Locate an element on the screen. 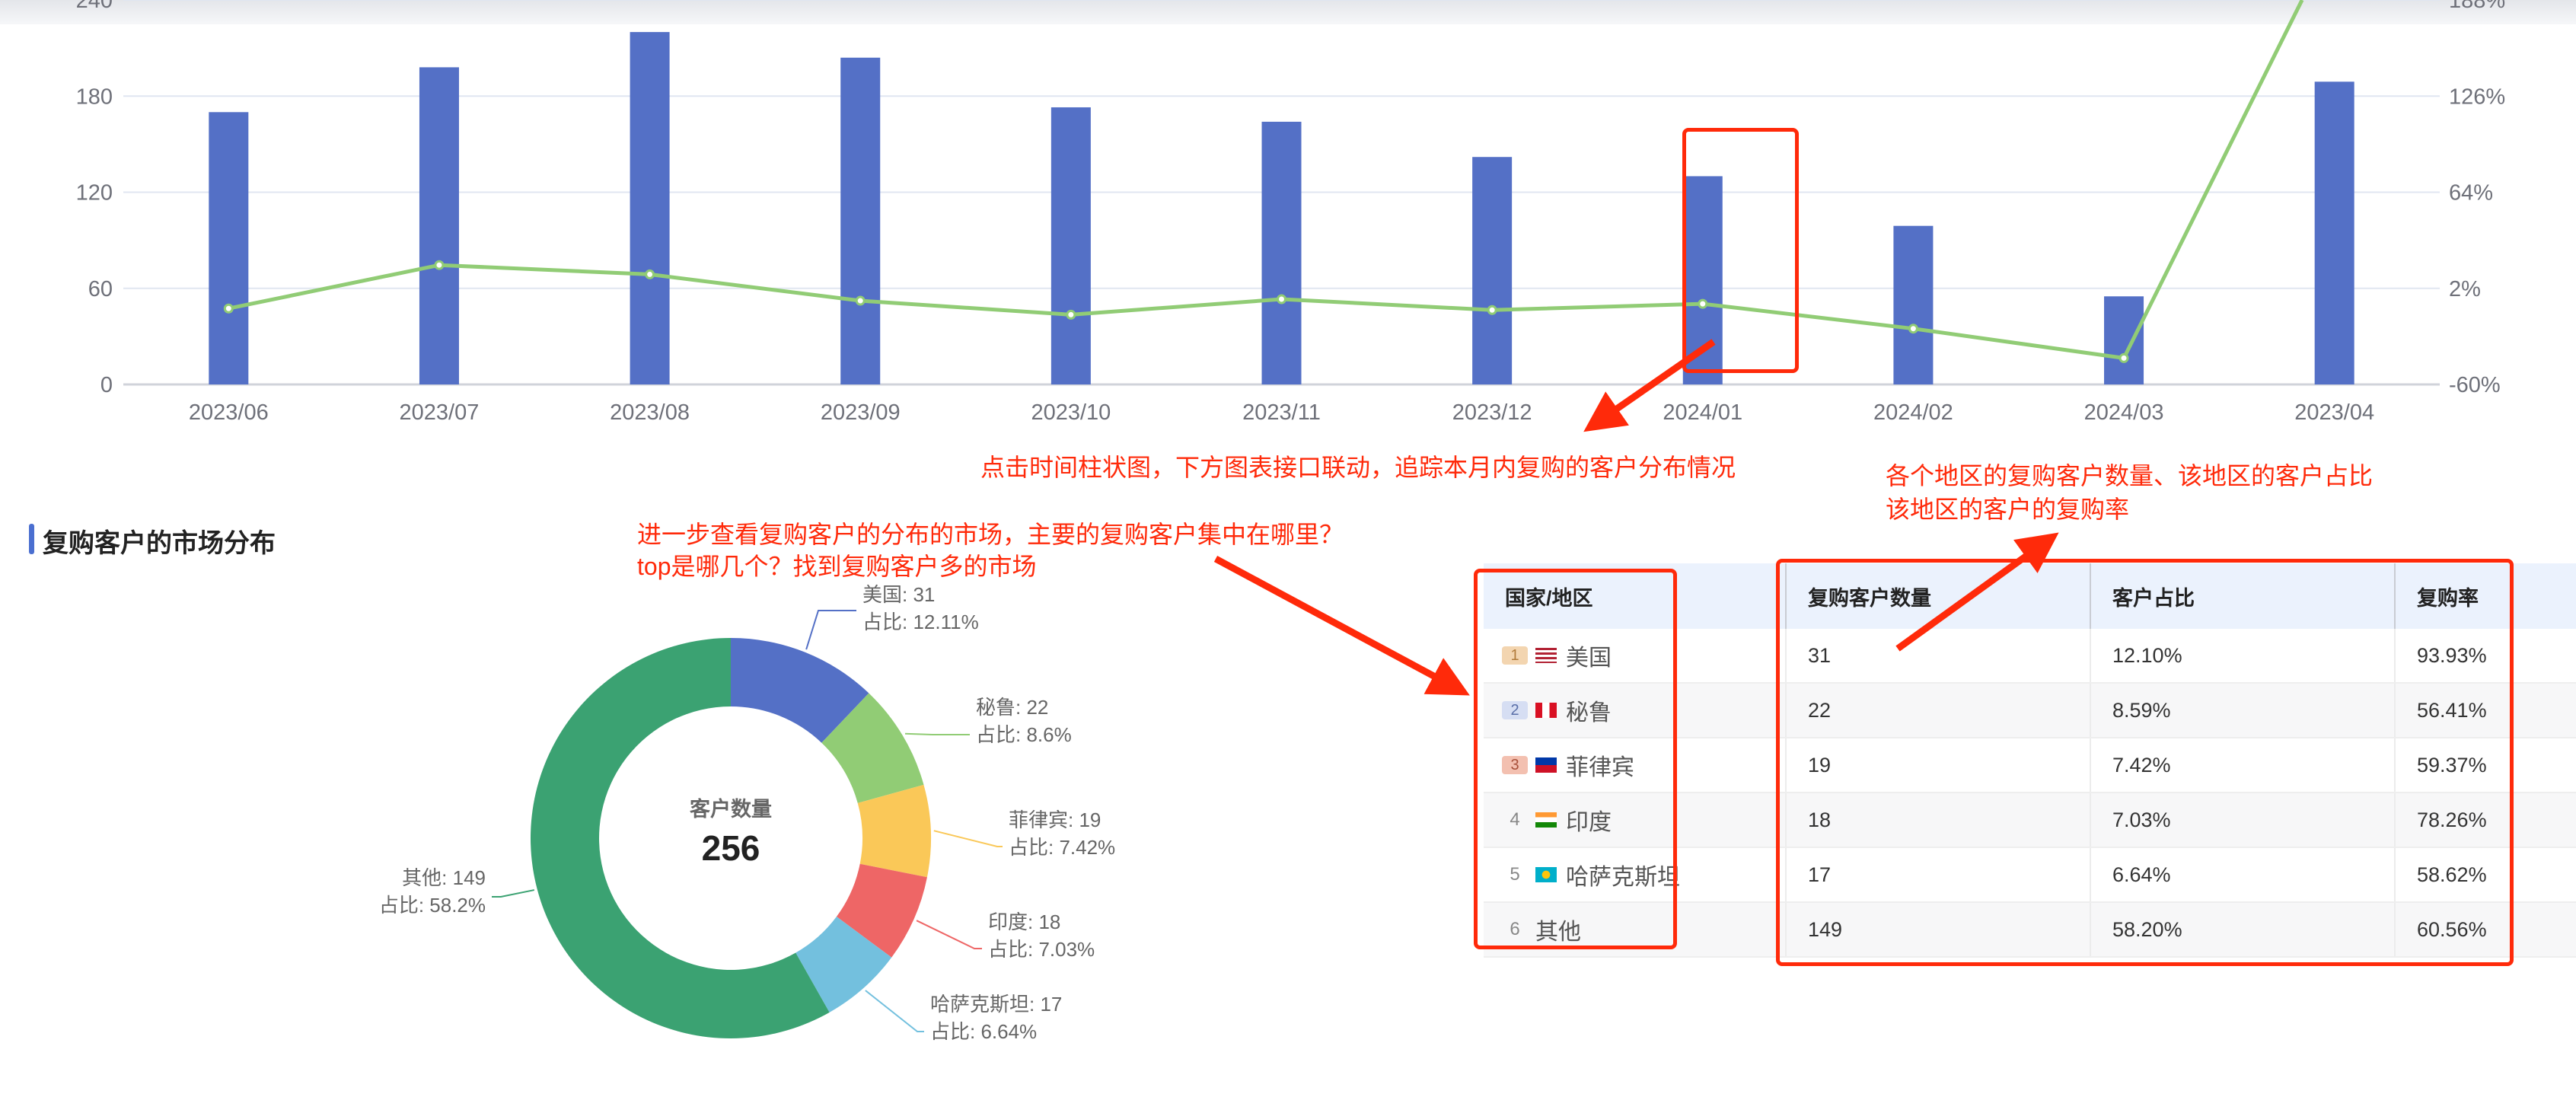  slice-label: 印度: 18 is located at coordinates (1024, 921).